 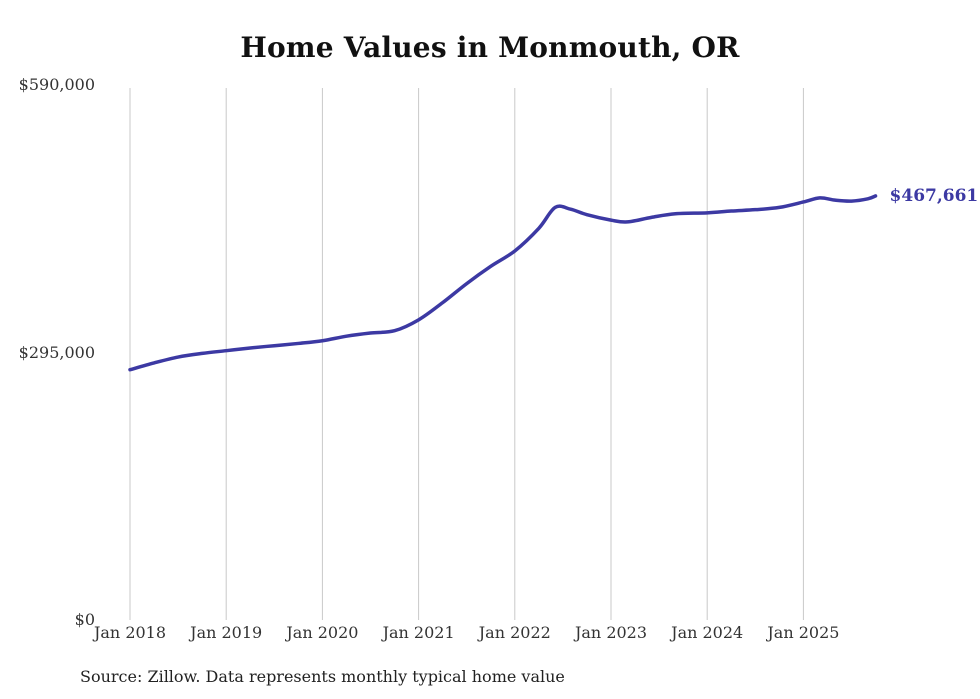 What do you see at coordinates (490, 47) in the screenshot?
I see `chart-title: Home Values in Monmouth, OR` at bounding box center [490, 47].